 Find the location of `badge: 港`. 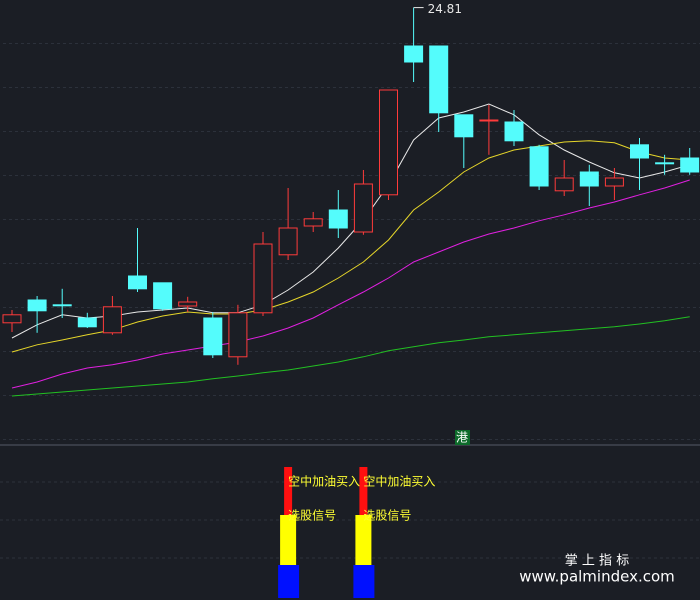

badge: 港 is located at coordinates (462, 438).